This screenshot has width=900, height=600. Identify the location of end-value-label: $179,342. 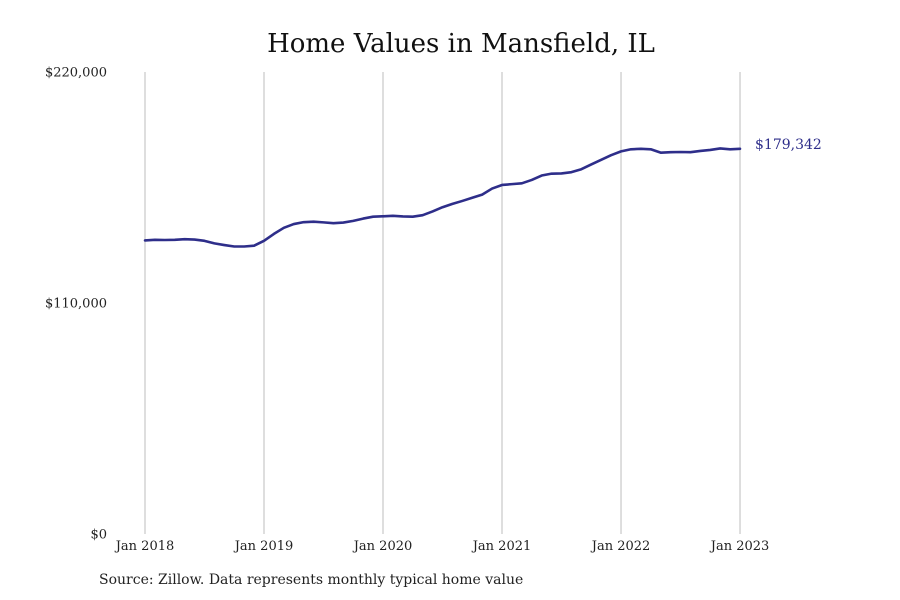
(788, 145).